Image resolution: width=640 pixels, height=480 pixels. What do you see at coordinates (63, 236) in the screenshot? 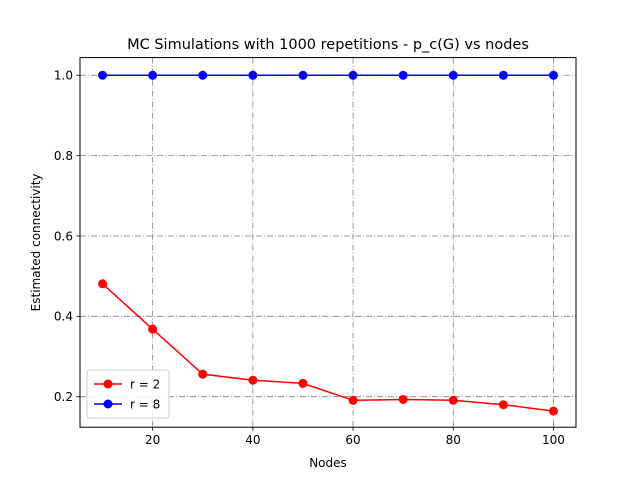
I see `y-tick-label: 0.6` at bounding box center [63, 236].